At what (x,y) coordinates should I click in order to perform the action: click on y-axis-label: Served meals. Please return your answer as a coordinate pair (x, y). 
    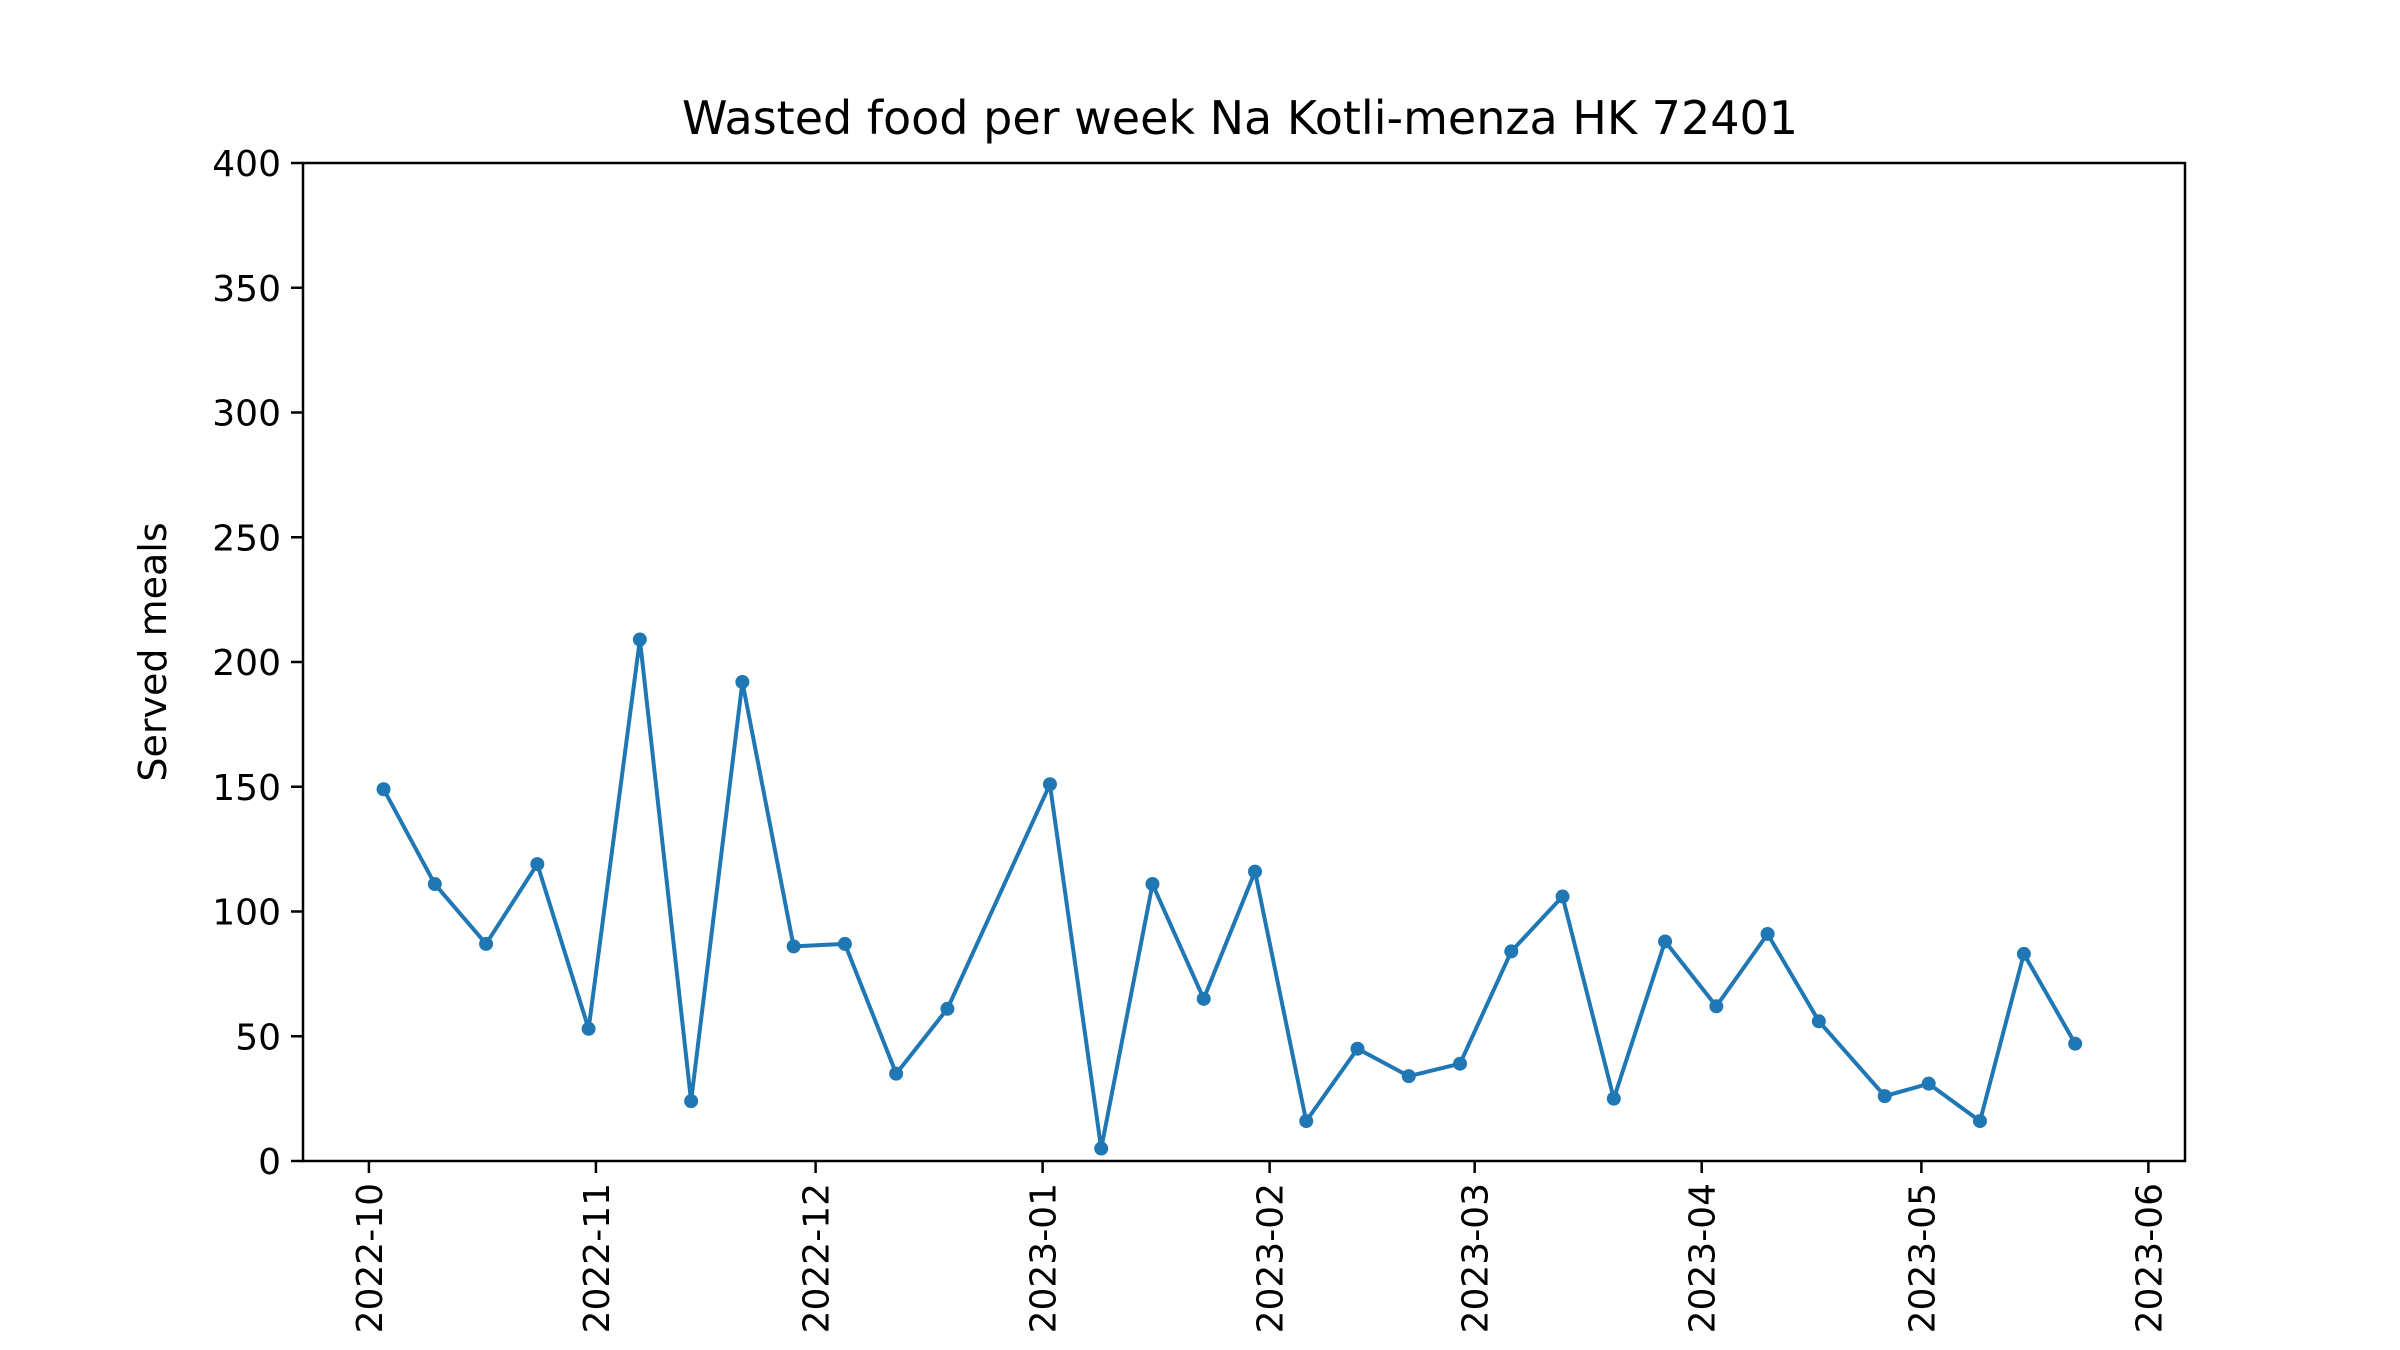
    Looking at the image, I should click on (153, 651).